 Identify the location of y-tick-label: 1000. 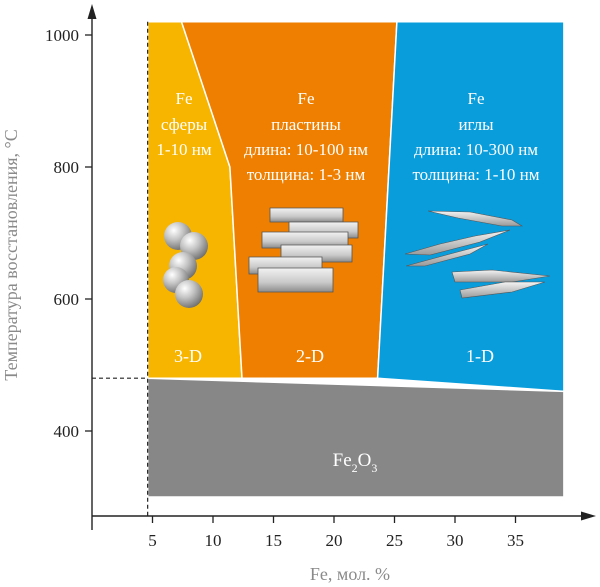
(62, 35).